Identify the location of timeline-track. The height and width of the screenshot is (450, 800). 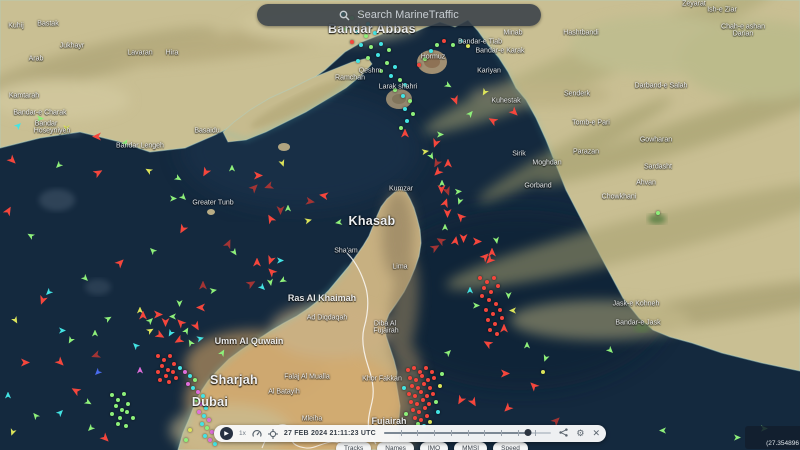
(467, 433).